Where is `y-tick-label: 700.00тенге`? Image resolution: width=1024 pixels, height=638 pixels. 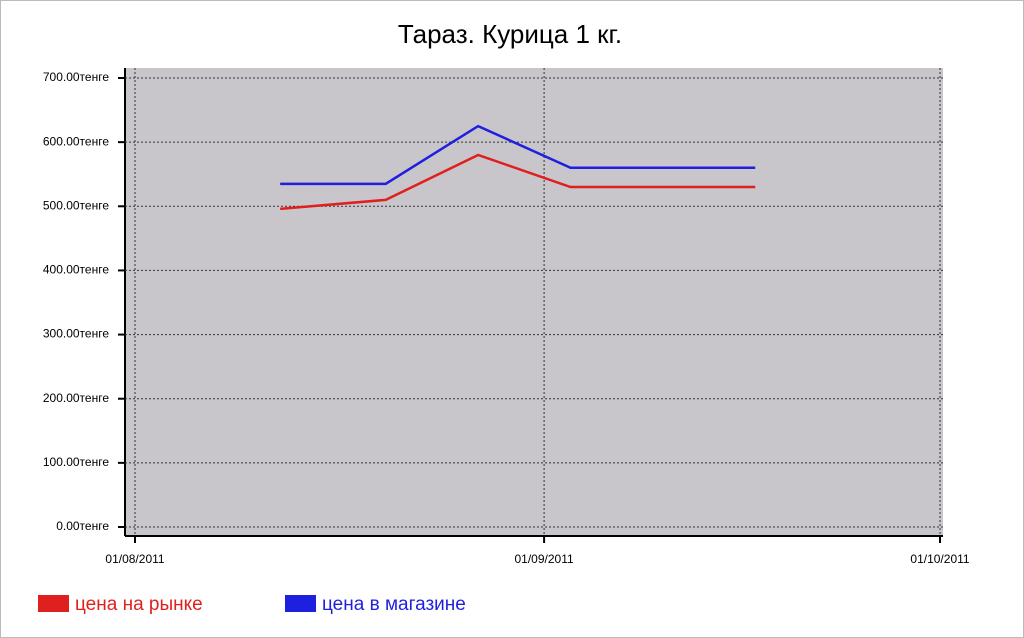 y-tick-label: 700.00тенге is located at coordinates (76, 77).